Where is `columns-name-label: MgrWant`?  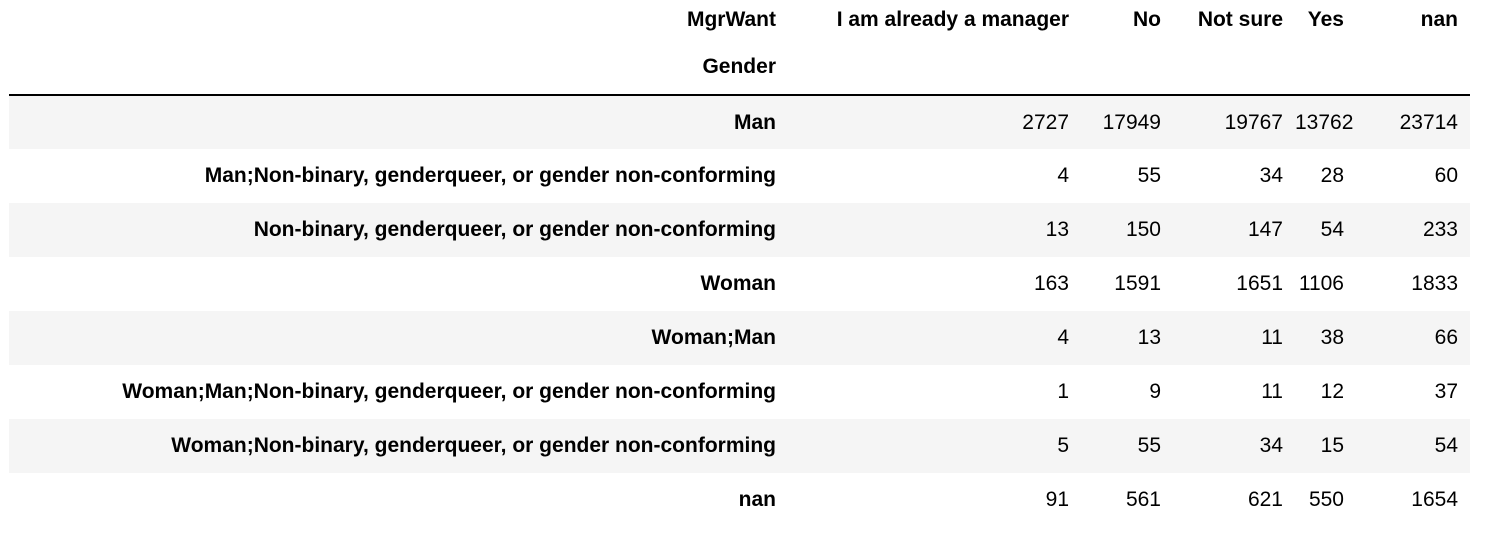 columns-name-label: MgrWant is located at coordinates (731, 19).